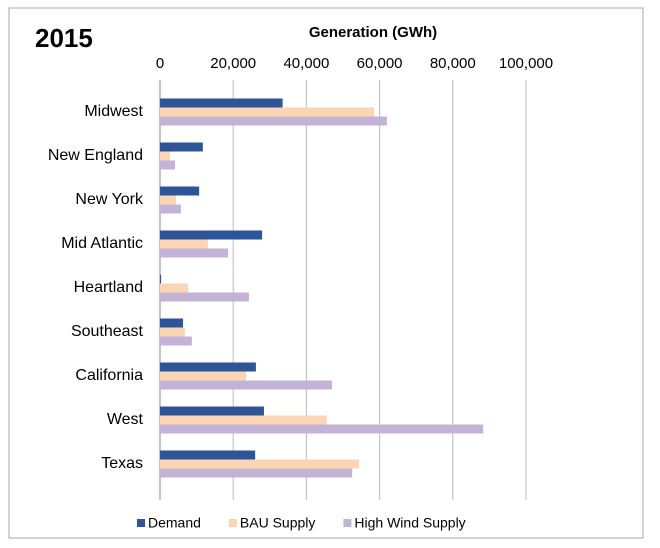 This screenshot has width=660, height=548. Describe the element at coordinates (125, 419) in the screenshot. I see `y-tick-label: West` at that location.